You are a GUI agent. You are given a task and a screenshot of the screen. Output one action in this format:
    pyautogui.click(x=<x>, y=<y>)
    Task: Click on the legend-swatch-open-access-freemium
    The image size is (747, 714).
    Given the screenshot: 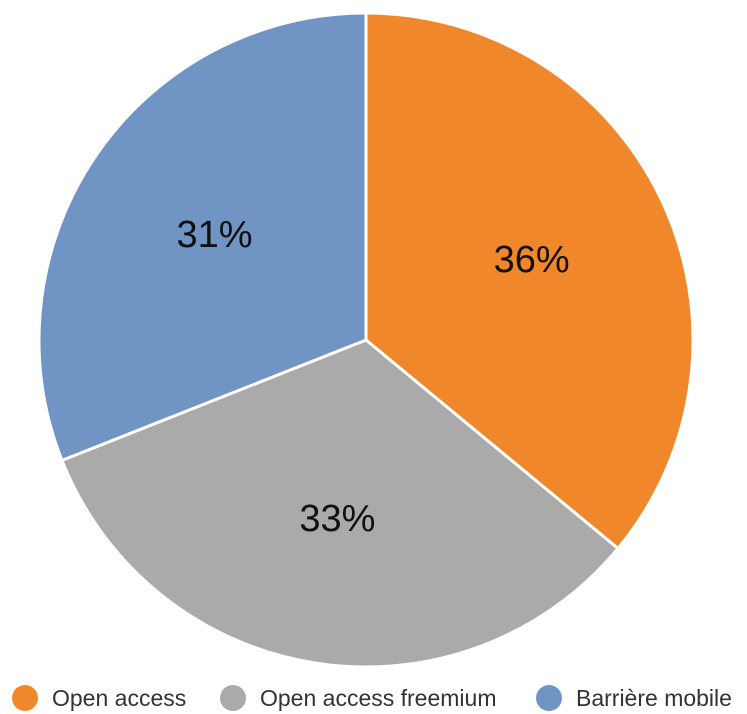 What is the action you would take?
    pyautogui.click(x=233, y=698)
    